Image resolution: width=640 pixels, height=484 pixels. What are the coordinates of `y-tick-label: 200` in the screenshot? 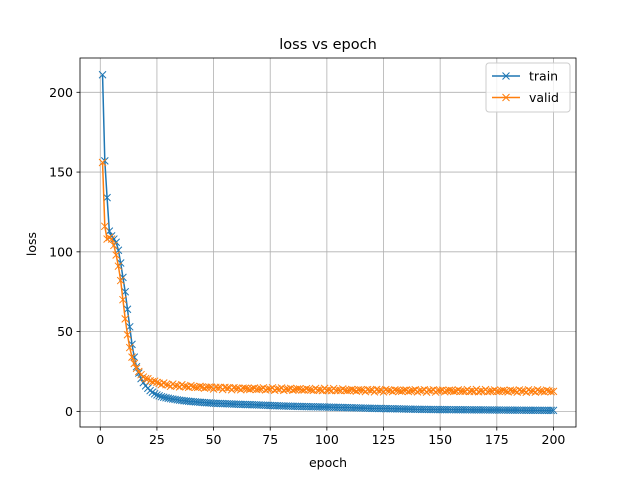 It's located at (61, 92).